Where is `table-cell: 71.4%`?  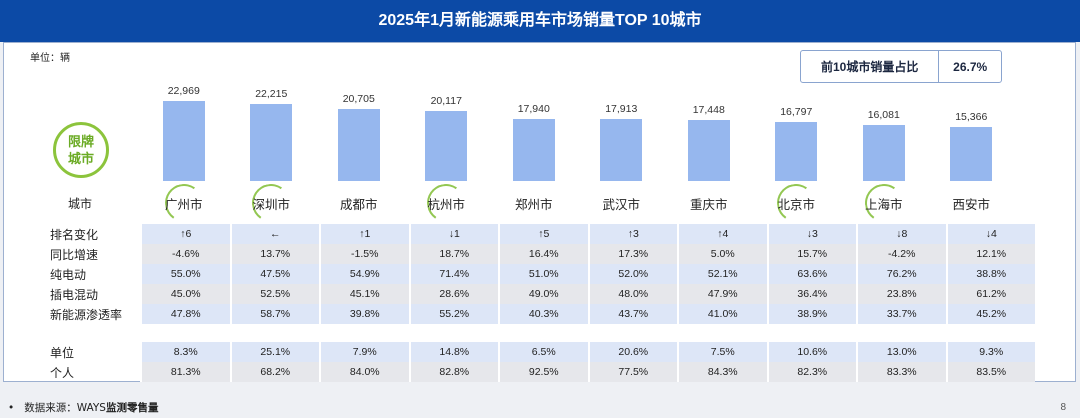
table-cell: 71.4% is located at coordinates (453, 274).